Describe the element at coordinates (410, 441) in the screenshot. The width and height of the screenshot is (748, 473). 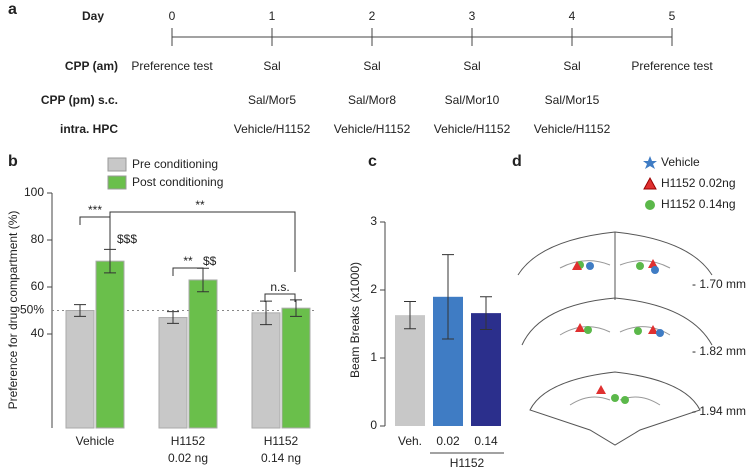
I see `x-tick-label: Veh.` at that location.